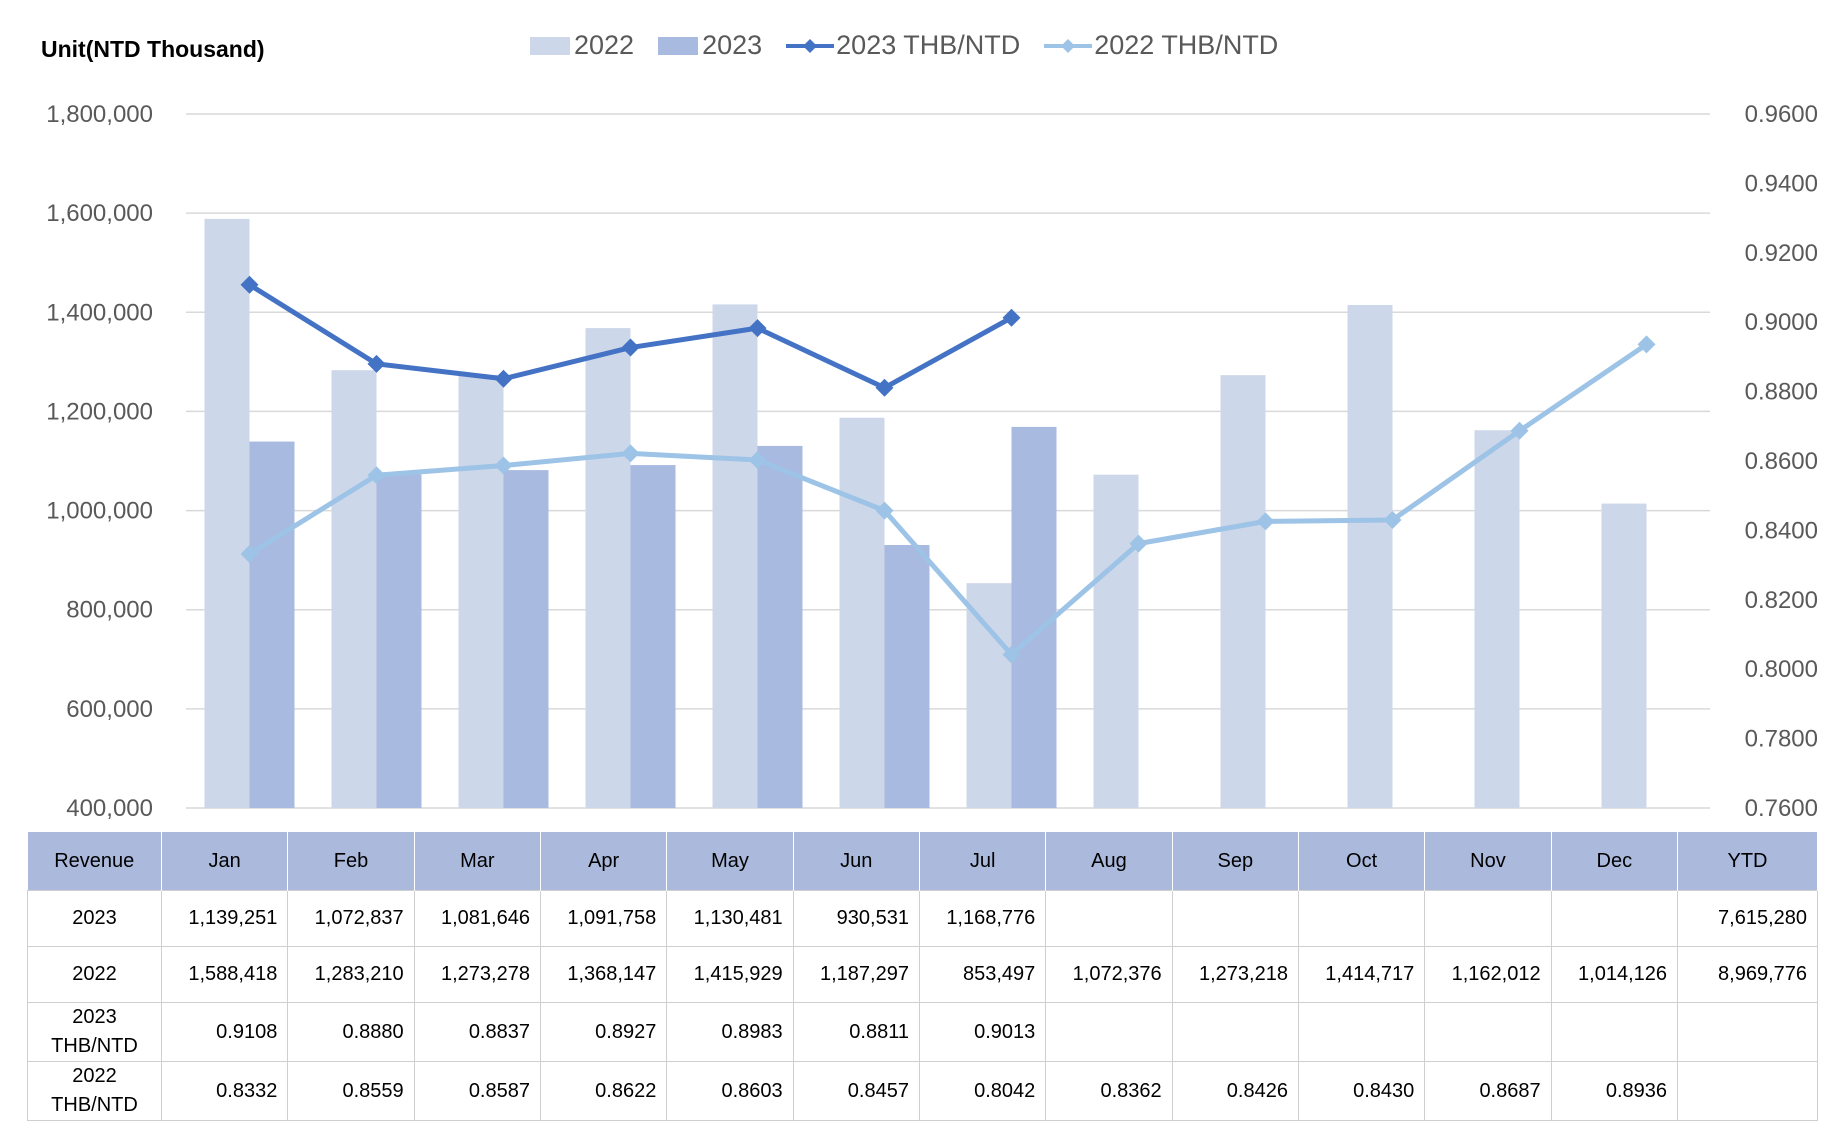  What do you see at coordinates (351, 861) in the screenshot?
I see `table-header-cell: Feb` at bounding box center [351, 861].